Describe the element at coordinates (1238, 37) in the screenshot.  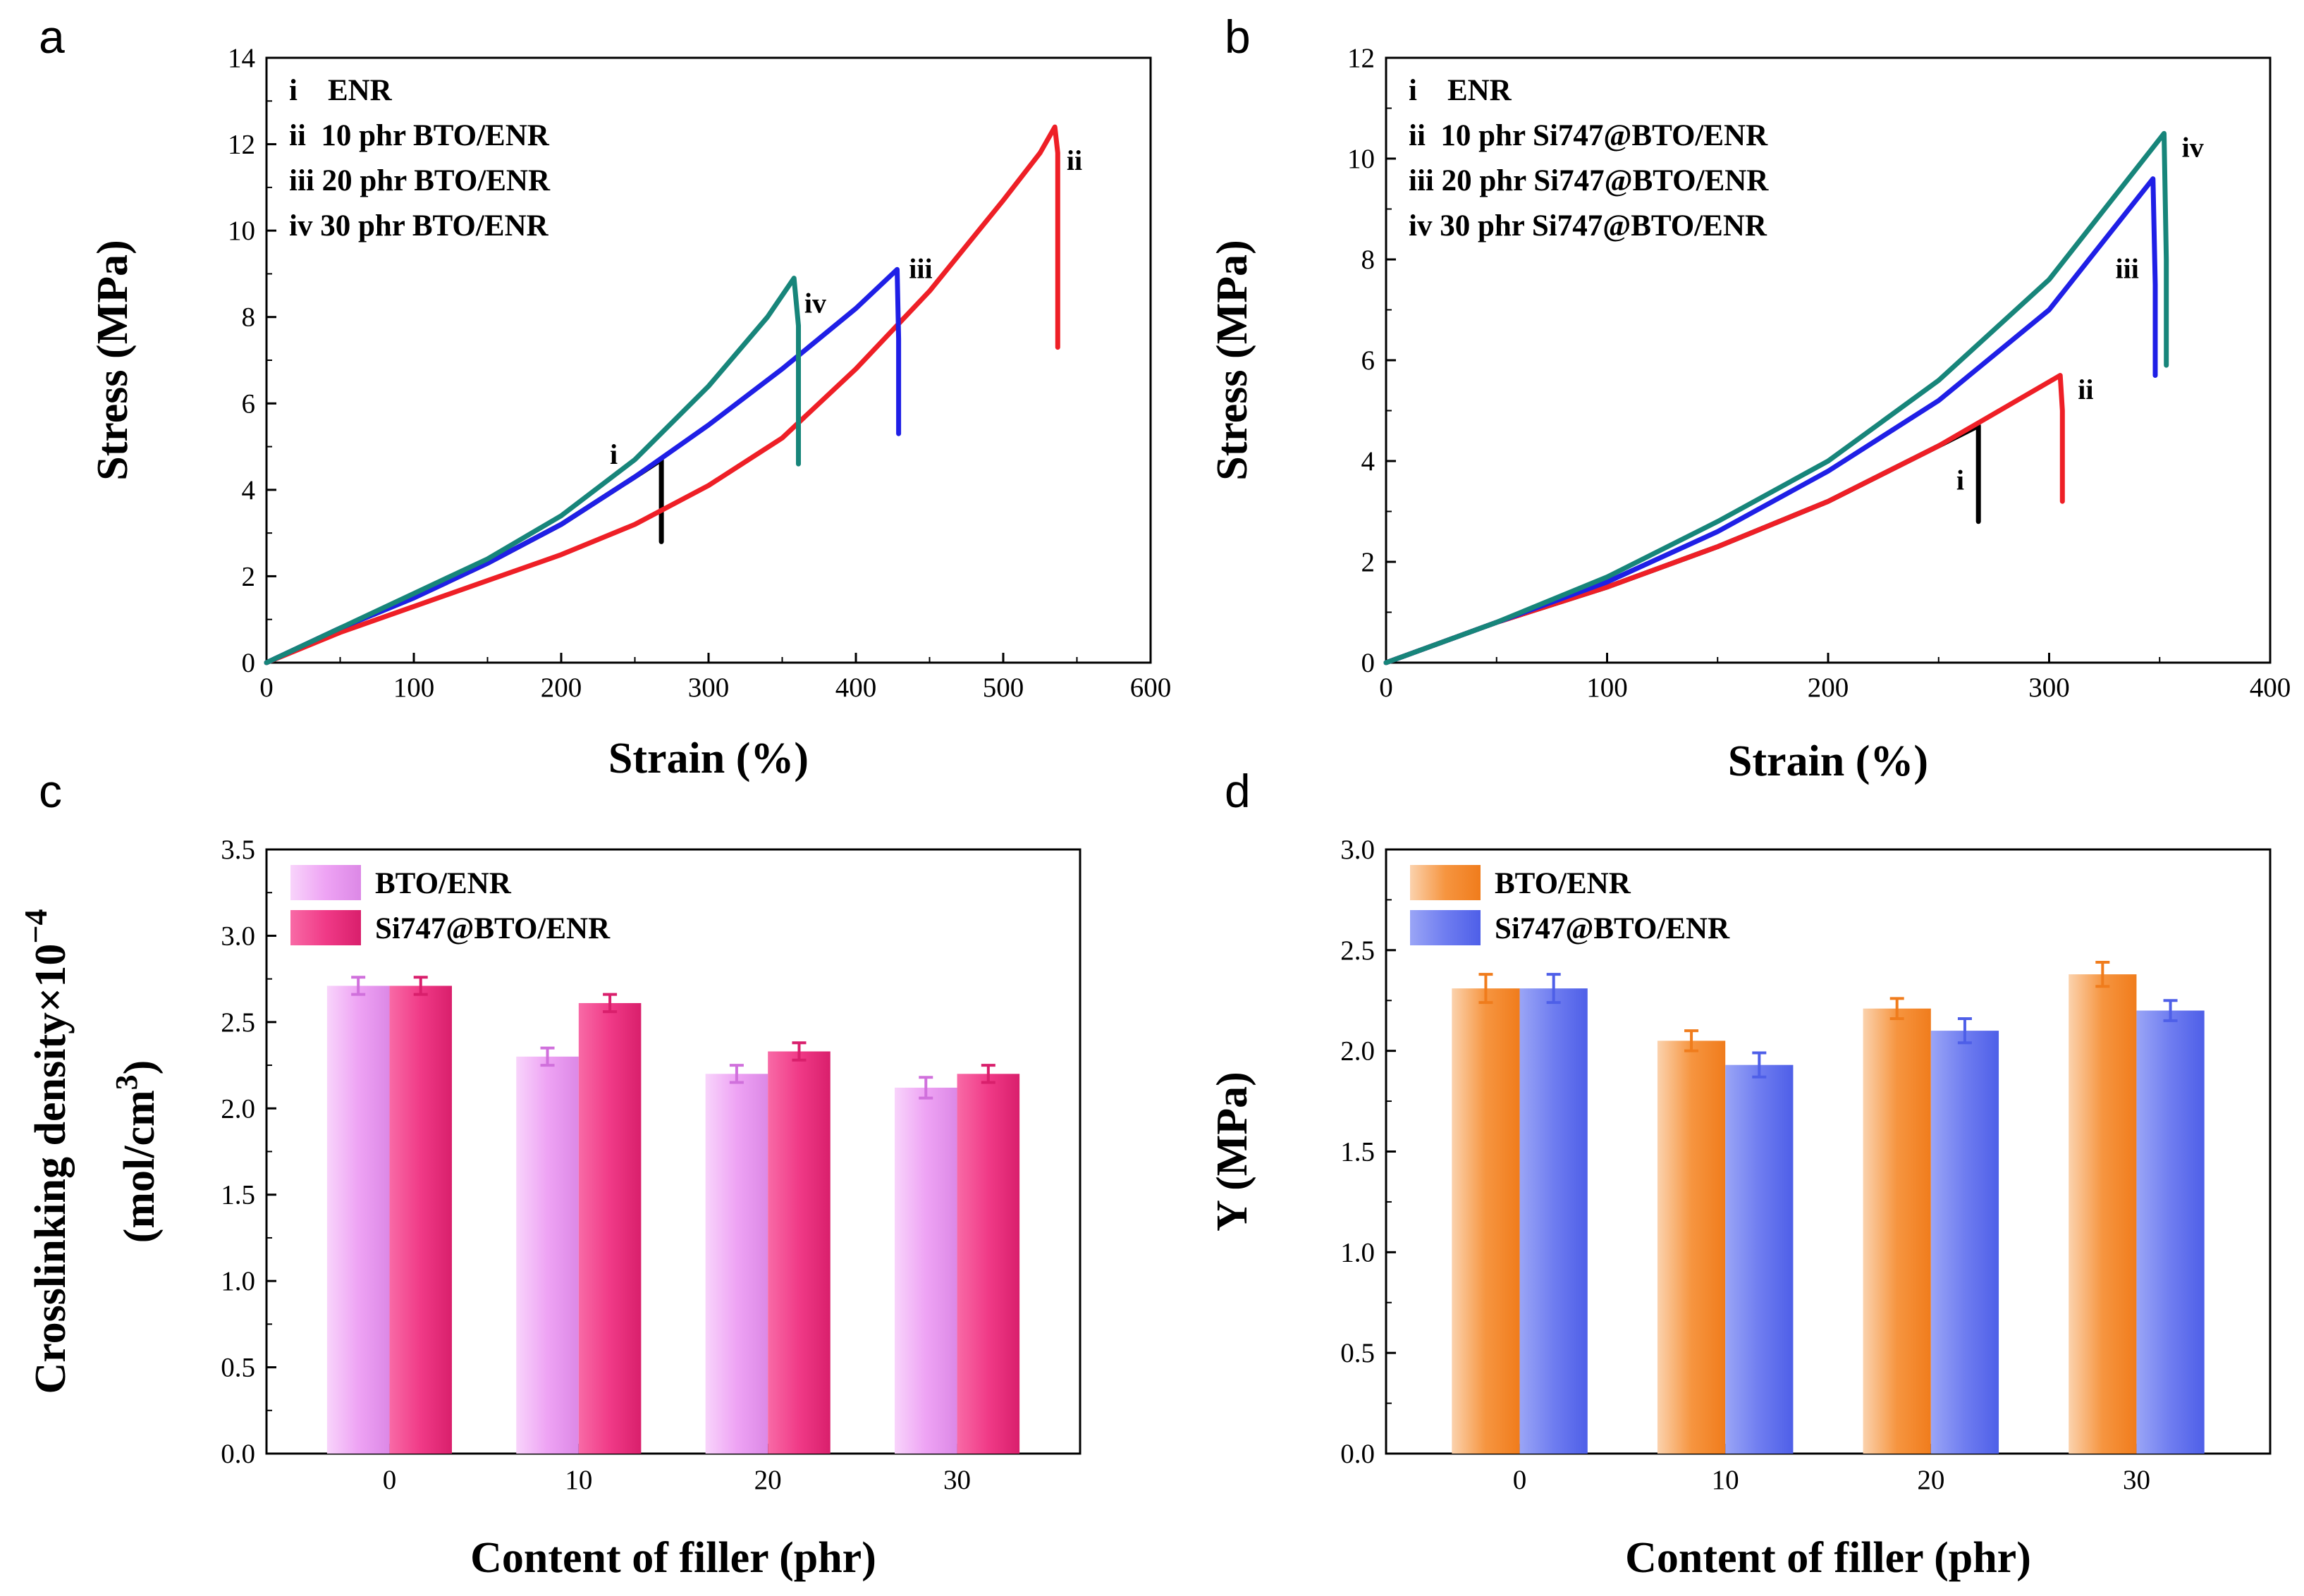
I see `panel-label-b: b` at that location.